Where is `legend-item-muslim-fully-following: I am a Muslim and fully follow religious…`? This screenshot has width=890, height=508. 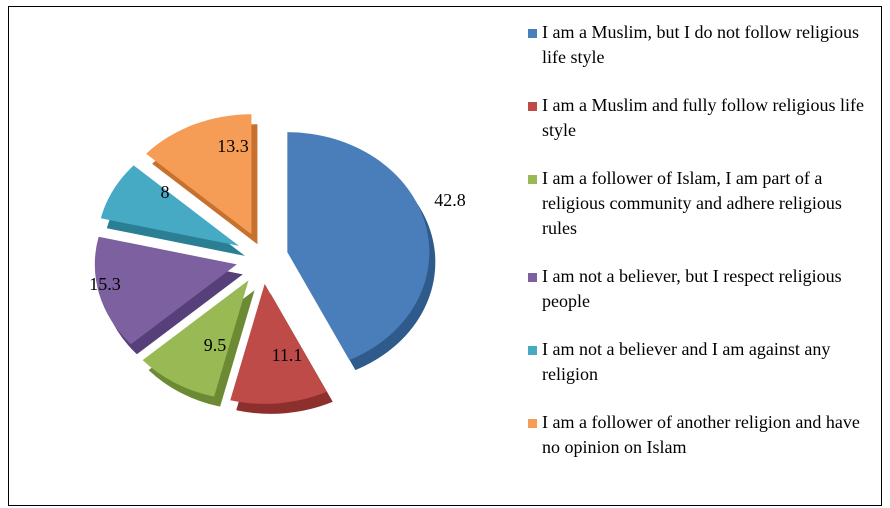 legend-item-muslim-fully-following: I am a Muslim and fully follow religious… is located at coordinates (703, 118).